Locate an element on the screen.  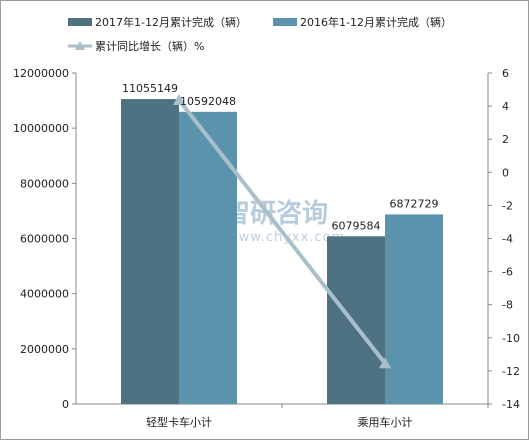
y-left-tick-label: 0 is located at coordinates (65, 404).